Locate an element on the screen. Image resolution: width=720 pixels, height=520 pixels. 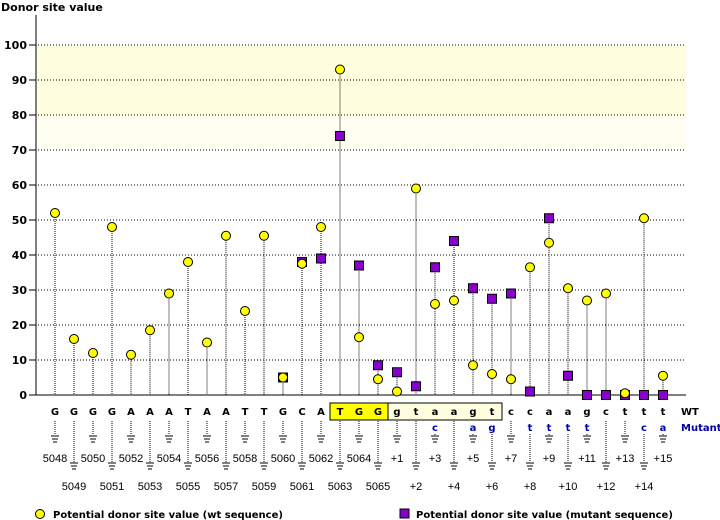
y-tick-label: 80 is located at coordinates (20, 115).